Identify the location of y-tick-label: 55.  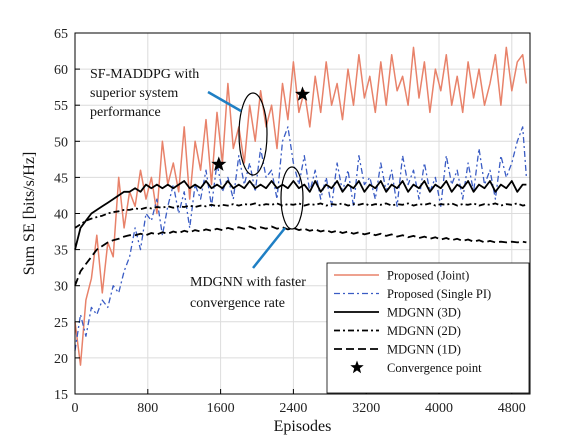
(61, 106).